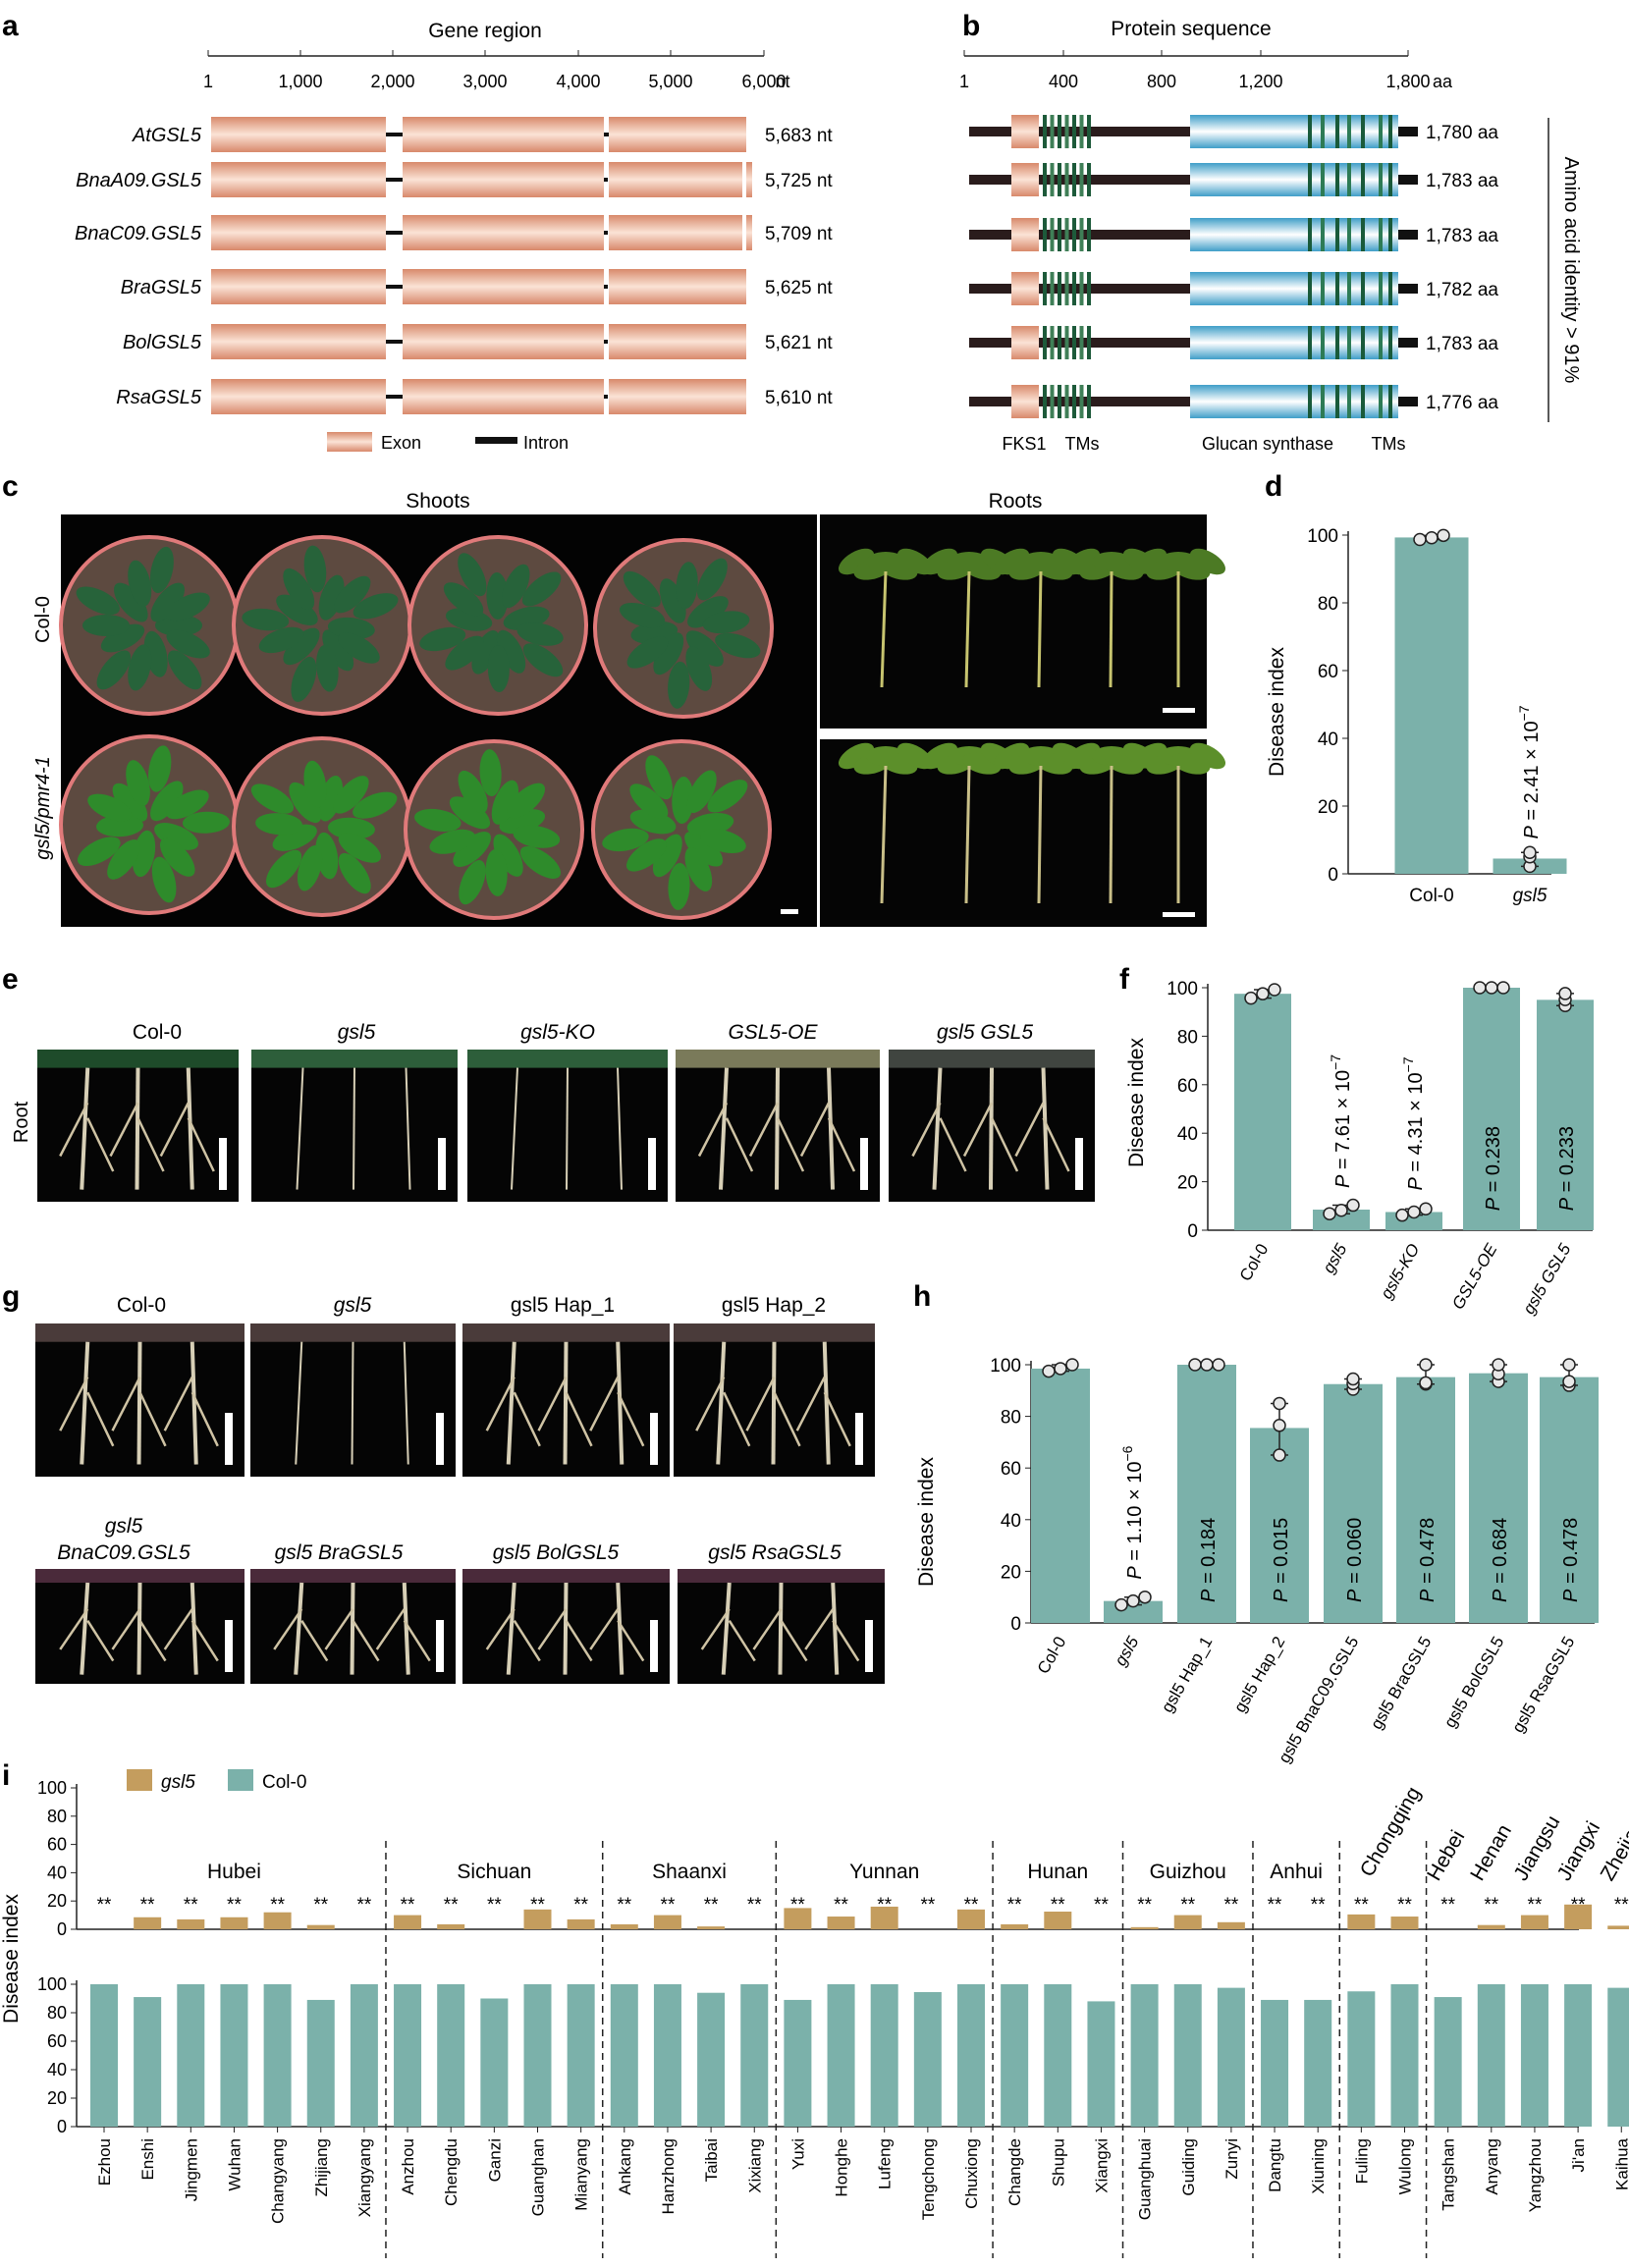  I want to click on gene-length: 5,621 nt, so click(799, 343).